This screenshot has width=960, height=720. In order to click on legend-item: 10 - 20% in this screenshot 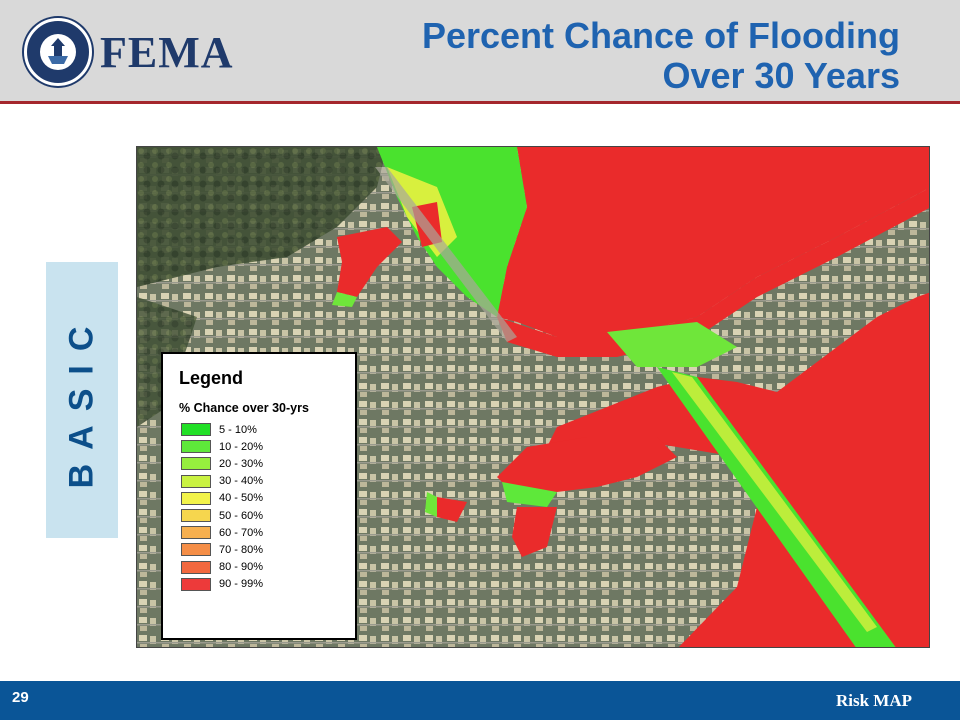, I will do `click(262, 446)`.